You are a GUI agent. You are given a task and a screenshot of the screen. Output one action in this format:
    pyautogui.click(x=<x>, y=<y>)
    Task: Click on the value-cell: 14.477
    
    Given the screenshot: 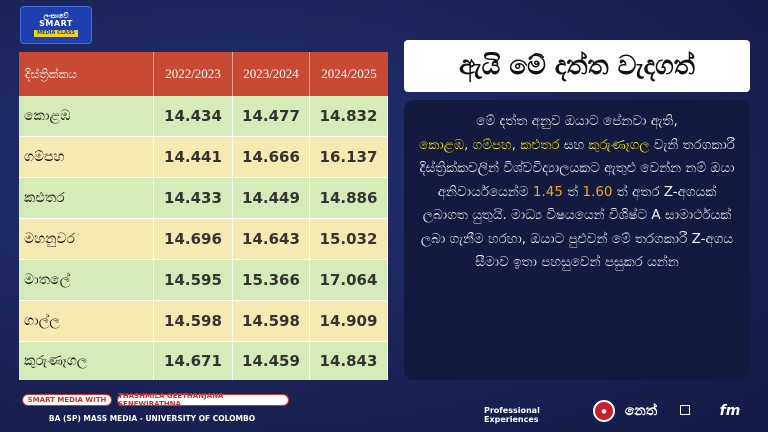 What is the action you would take?
    pyautogui.click(x=271, y=116)
    